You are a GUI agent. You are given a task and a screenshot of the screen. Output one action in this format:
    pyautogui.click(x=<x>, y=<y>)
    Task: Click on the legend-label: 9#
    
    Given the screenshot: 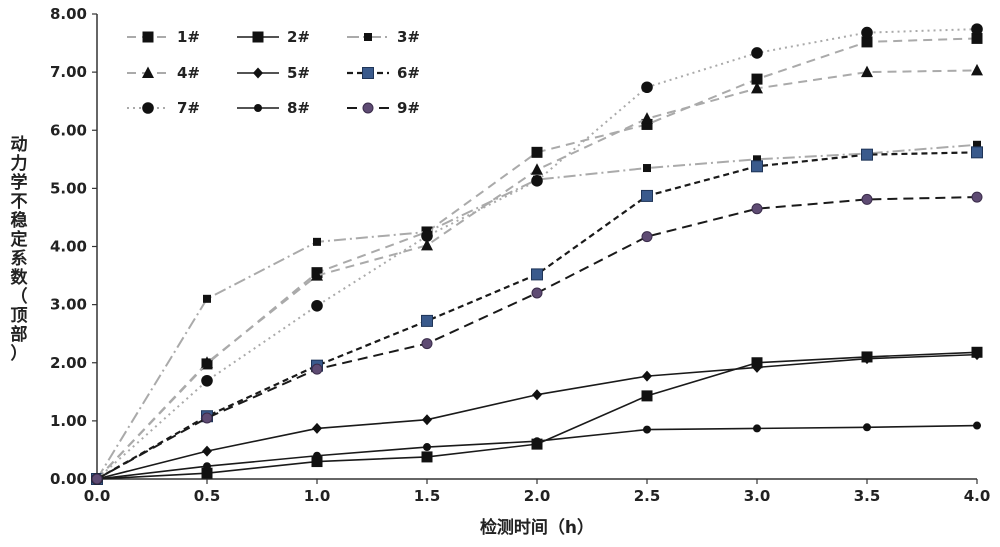 What is the action you would take?
    pyautogui.click(x=408, y=108)
    